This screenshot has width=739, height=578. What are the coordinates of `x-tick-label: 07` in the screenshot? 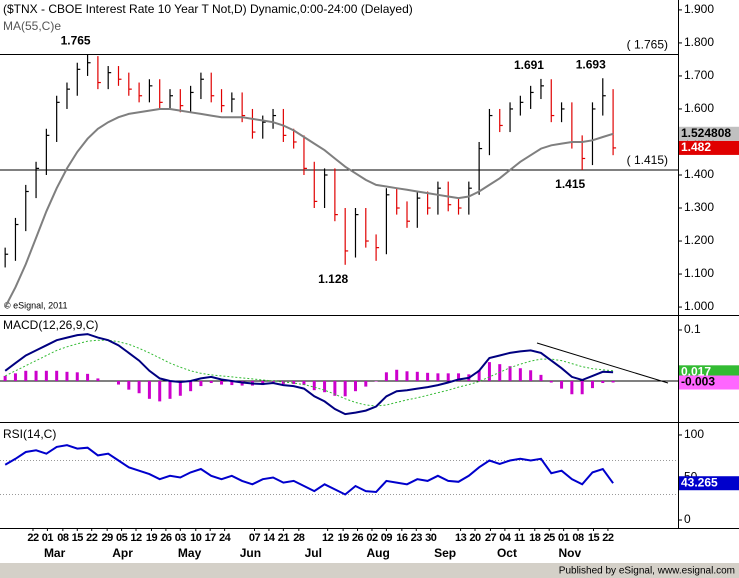 It's located at (255, 538).